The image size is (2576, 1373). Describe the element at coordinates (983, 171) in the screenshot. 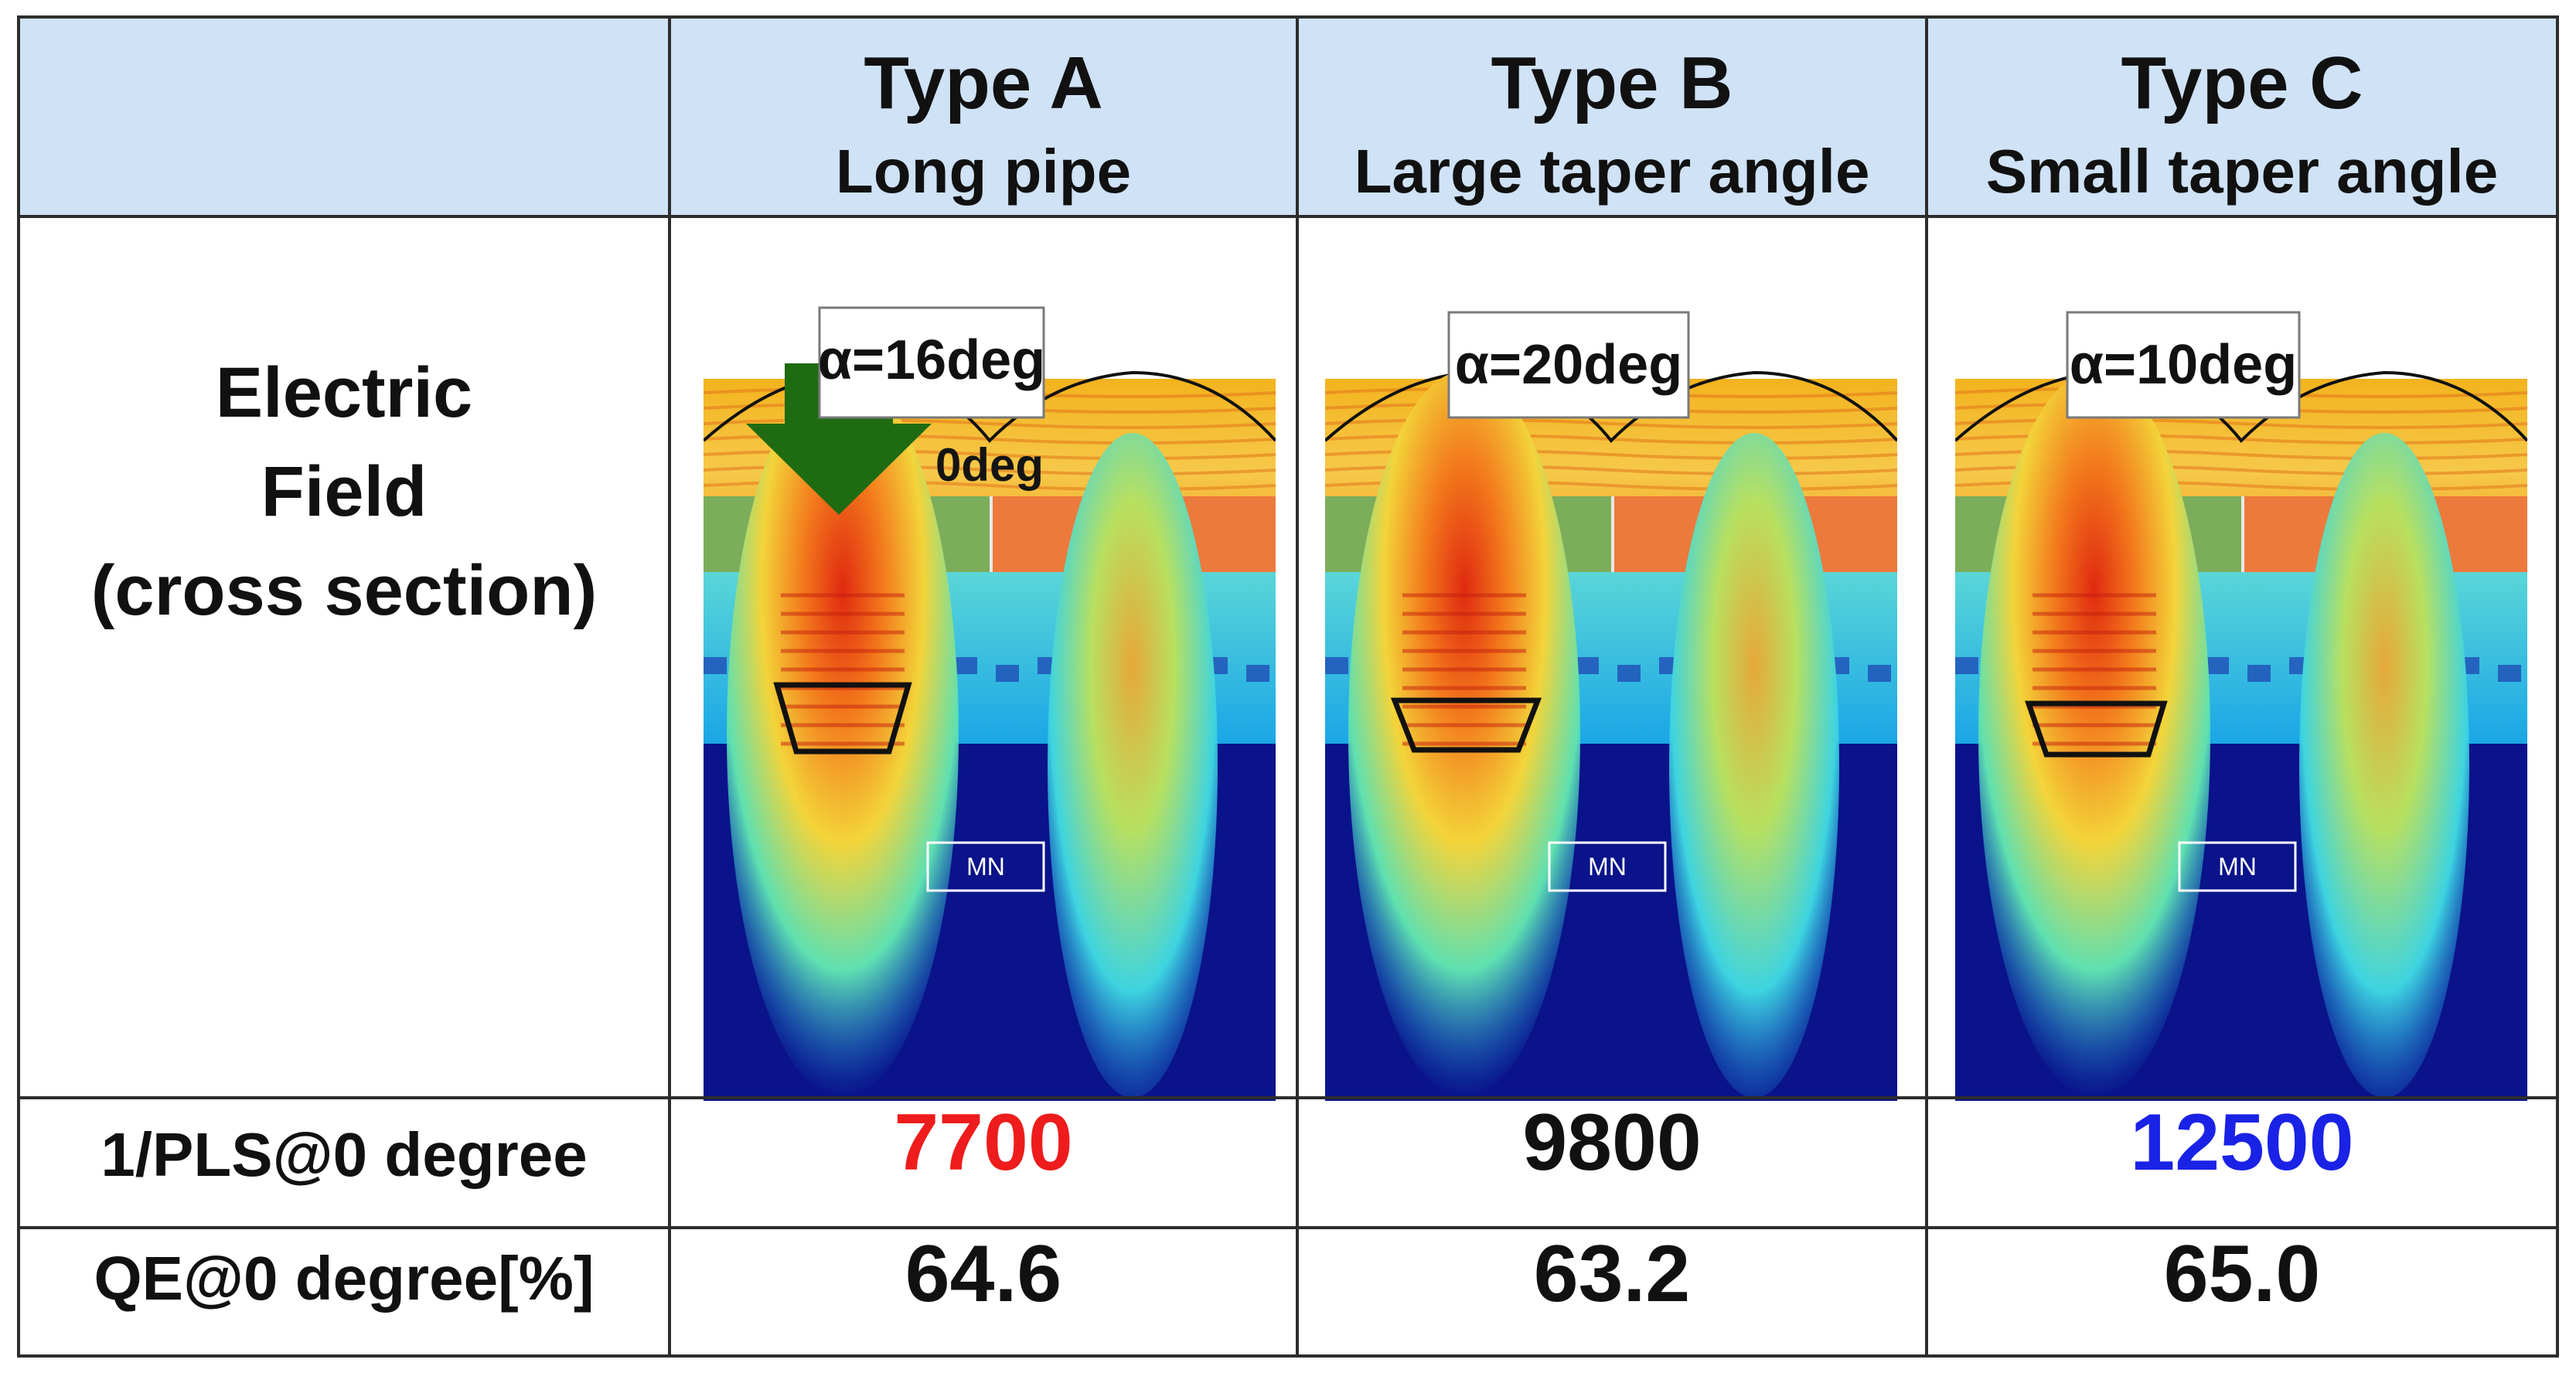

I see `type-a-subtitle: Long pipe` at that location.